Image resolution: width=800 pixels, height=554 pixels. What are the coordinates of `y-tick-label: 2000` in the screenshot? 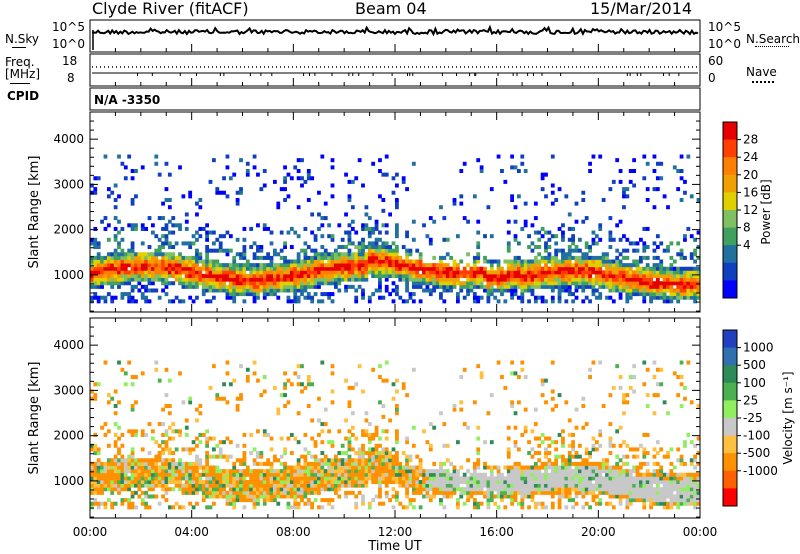 It's located at (68, 230).